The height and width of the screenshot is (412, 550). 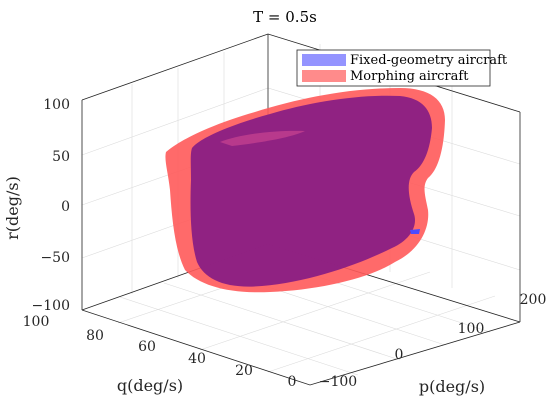 I want to click on y-tick-label: 80, so click(x=95, y=336).